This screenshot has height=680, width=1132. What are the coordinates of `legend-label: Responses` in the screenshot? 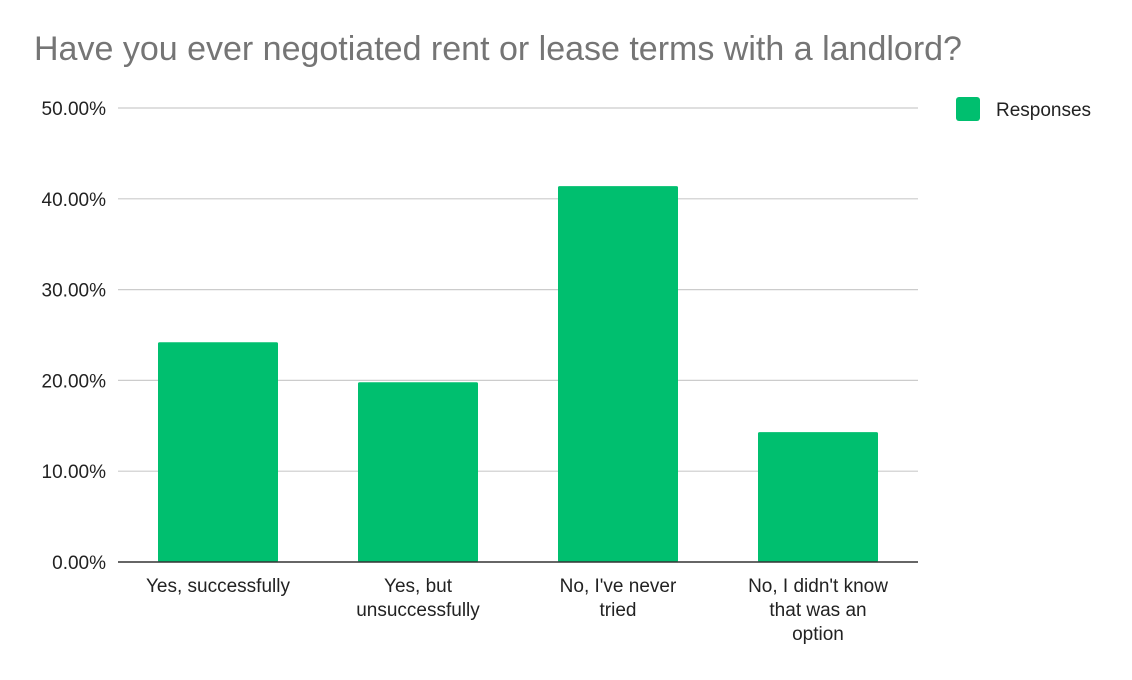 It's located at (1043, 110).